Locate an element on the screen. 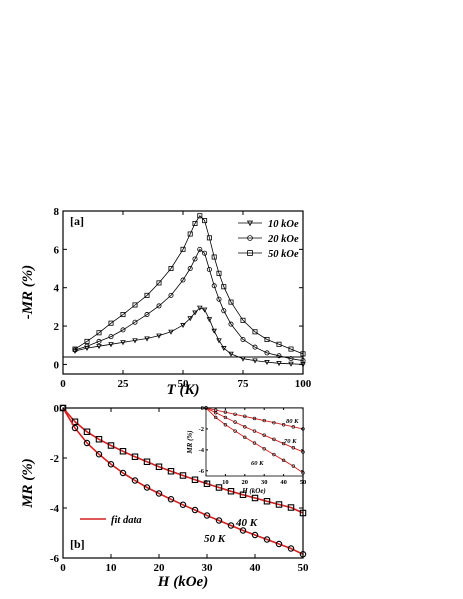  series-label-50k: 50 K is located at coordinates (215, 539).